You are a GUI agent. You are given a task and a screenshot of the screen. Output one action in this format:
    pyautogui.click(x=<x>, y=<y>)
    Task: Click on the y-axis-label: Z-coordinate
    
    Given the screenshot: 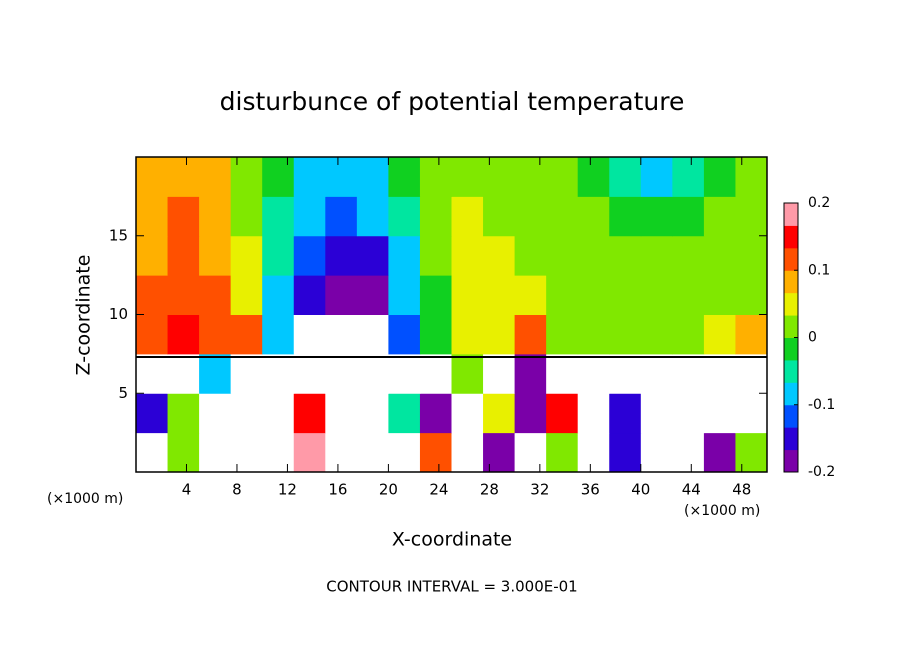 What is the action you would take?
    pyautogui.click(x=84, y=315)
    